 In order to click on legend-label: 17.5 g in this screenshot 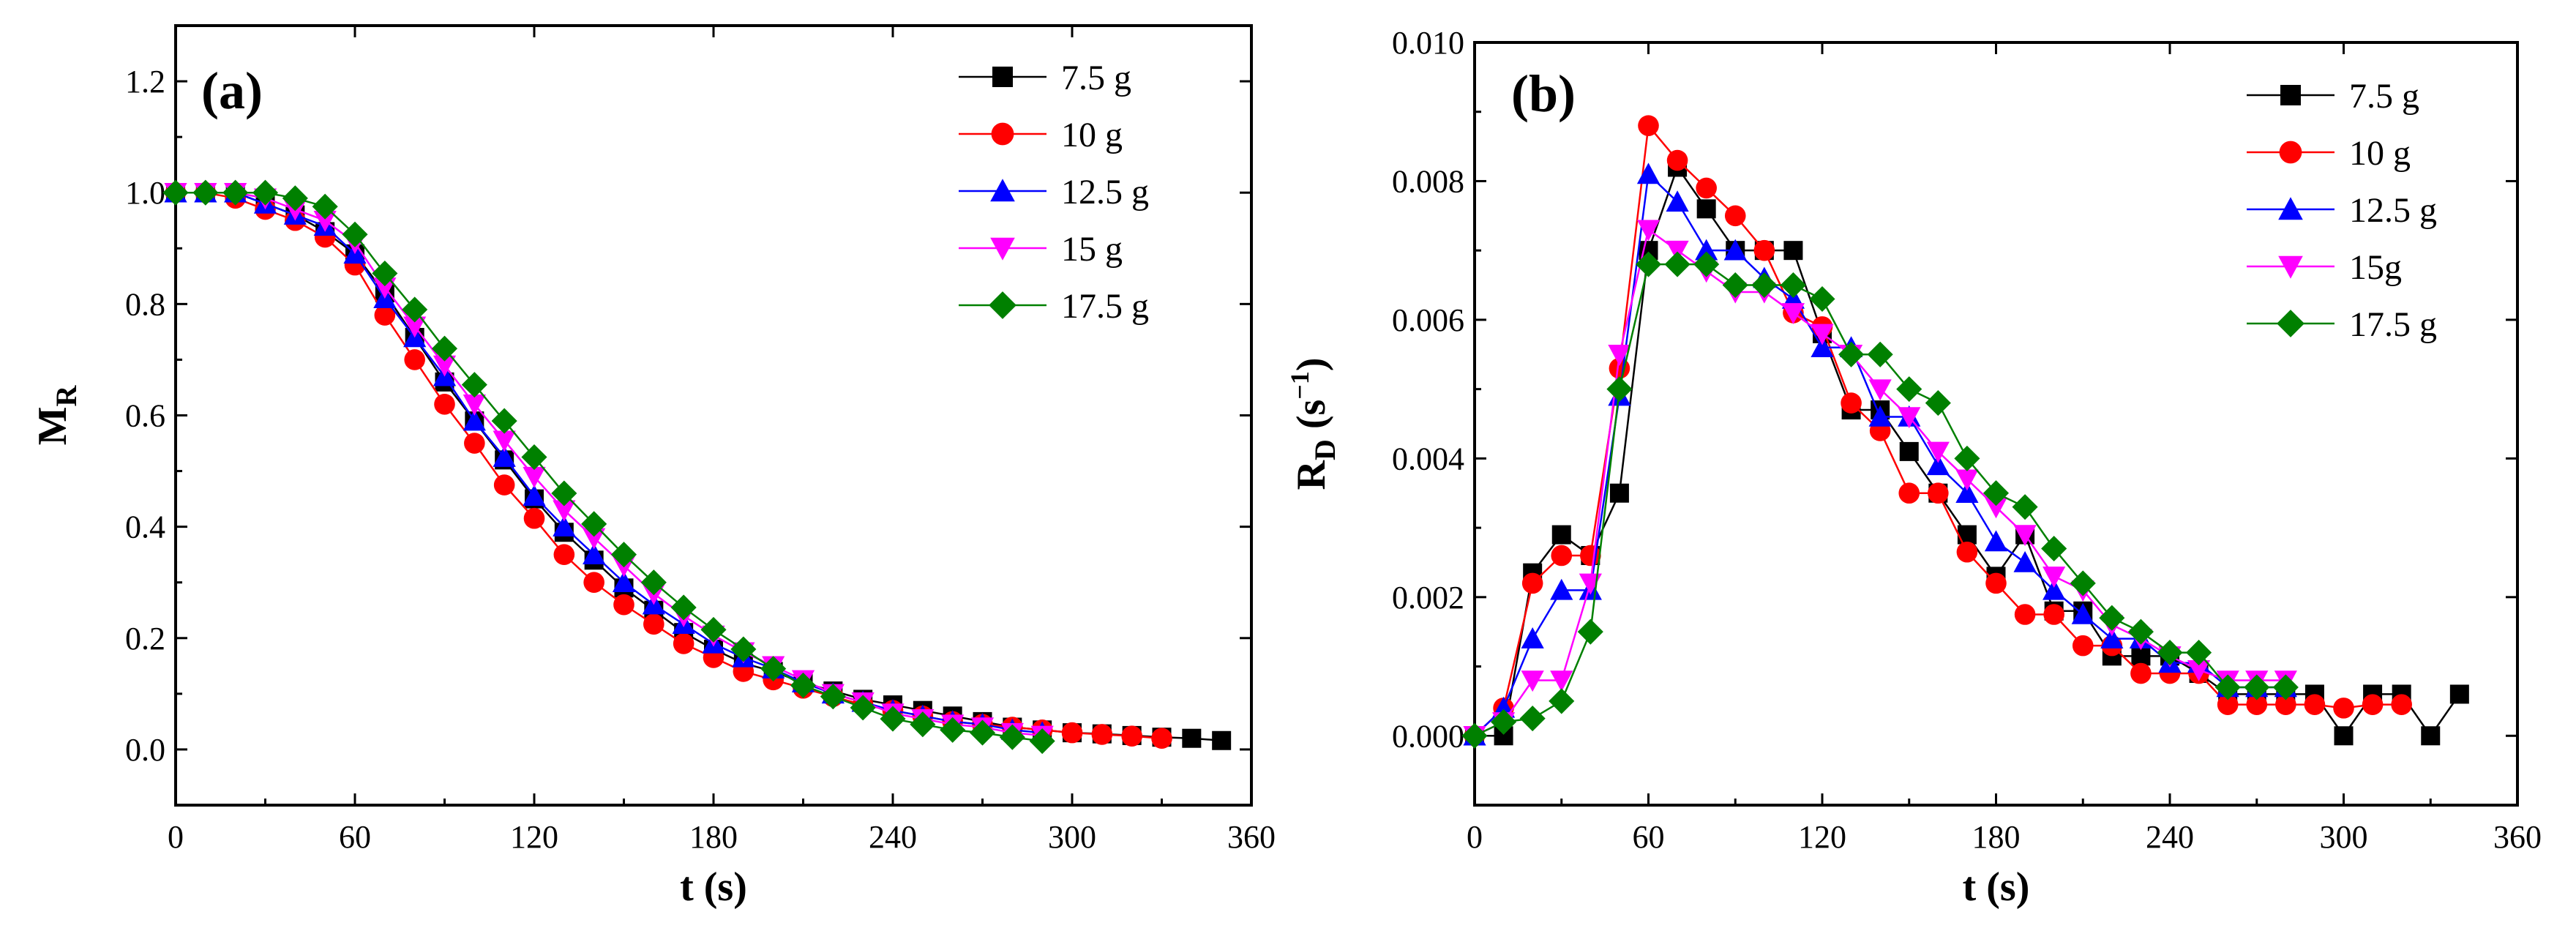, I will do `click(2393, 324)`.